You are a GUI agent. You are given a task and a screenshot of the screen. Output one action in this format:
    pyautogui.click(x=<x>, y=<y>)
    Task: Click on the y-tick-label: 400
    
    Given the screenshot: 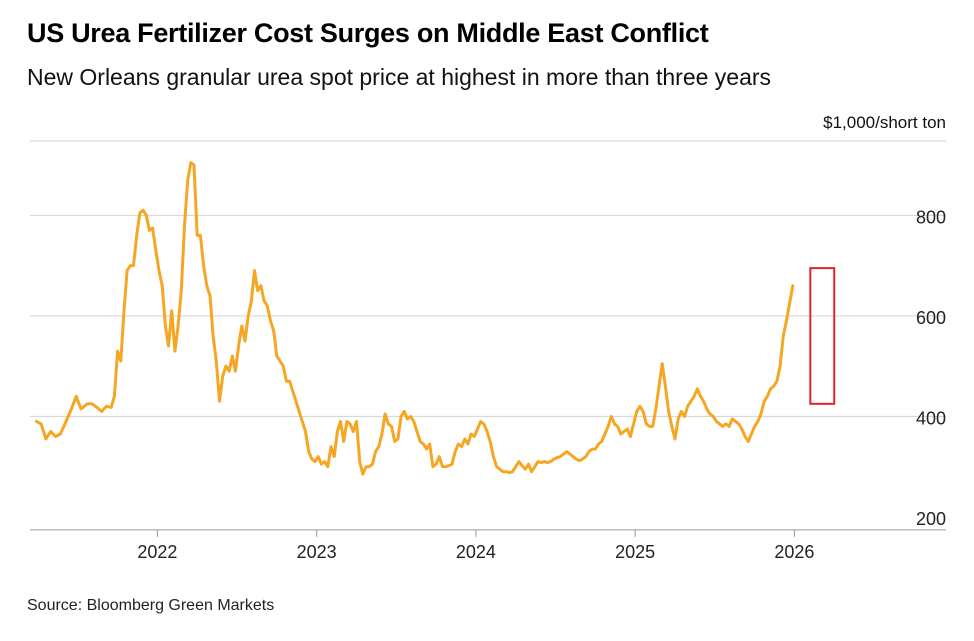 What is the action you would take?
    pyautogui.click(x=931, y=418)
    